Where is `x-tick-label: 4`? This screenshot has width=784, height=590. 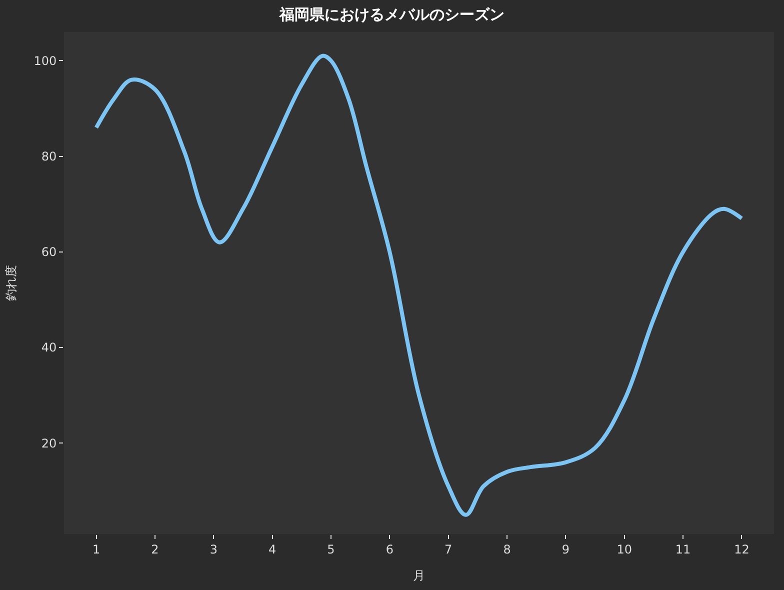
x-tick-label: 4 is located at coordinates (272, 549).